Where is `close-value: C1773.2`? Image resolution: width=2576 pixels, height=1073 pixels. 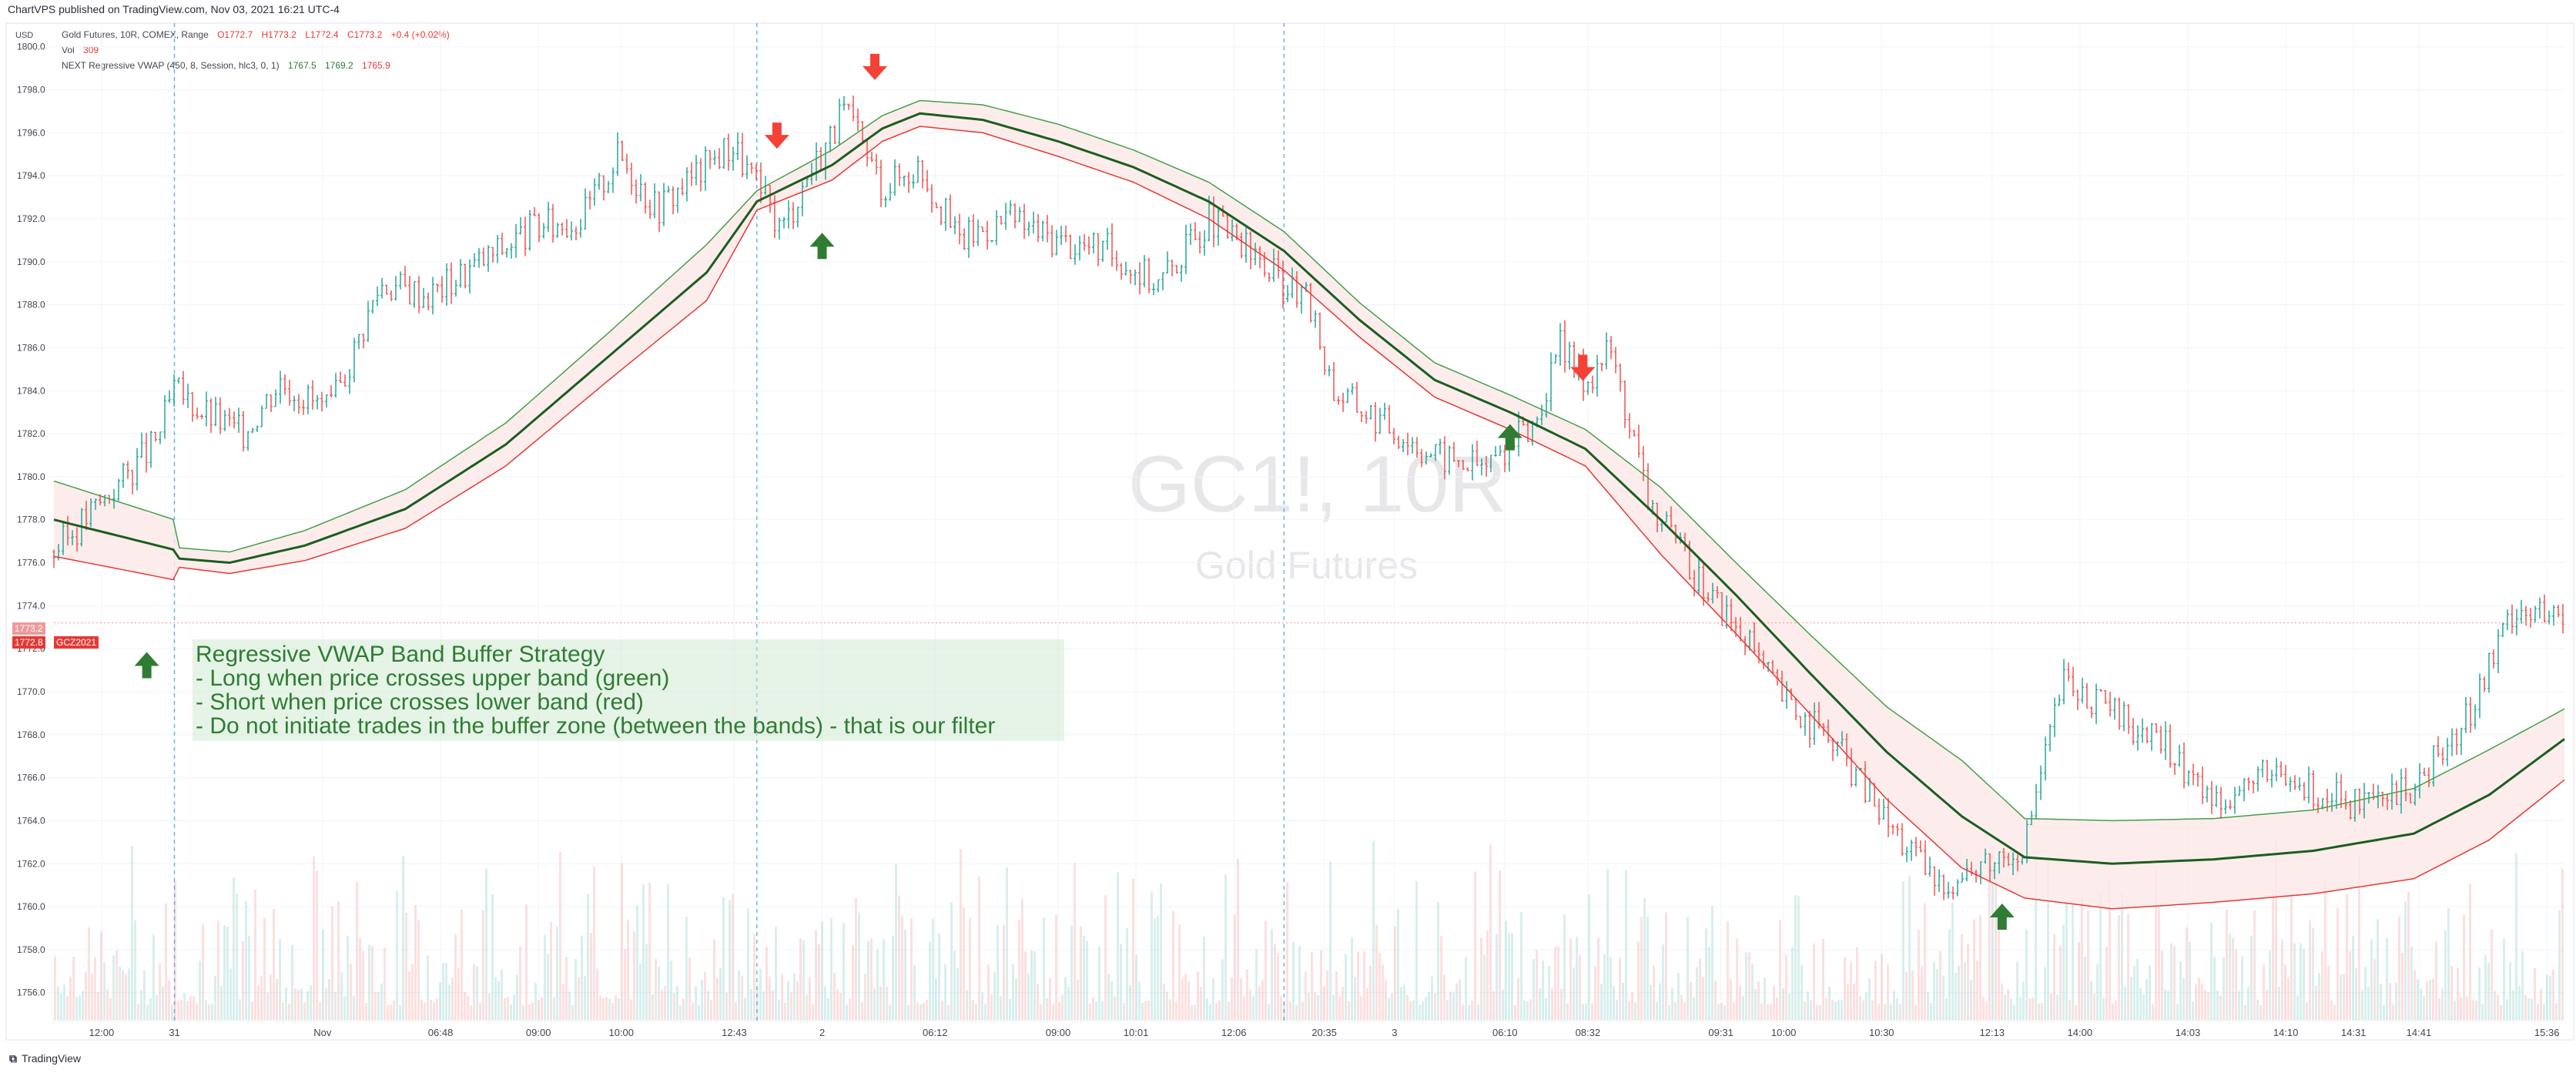 close-value: C1773.2 is located at coordinates (365, 34).